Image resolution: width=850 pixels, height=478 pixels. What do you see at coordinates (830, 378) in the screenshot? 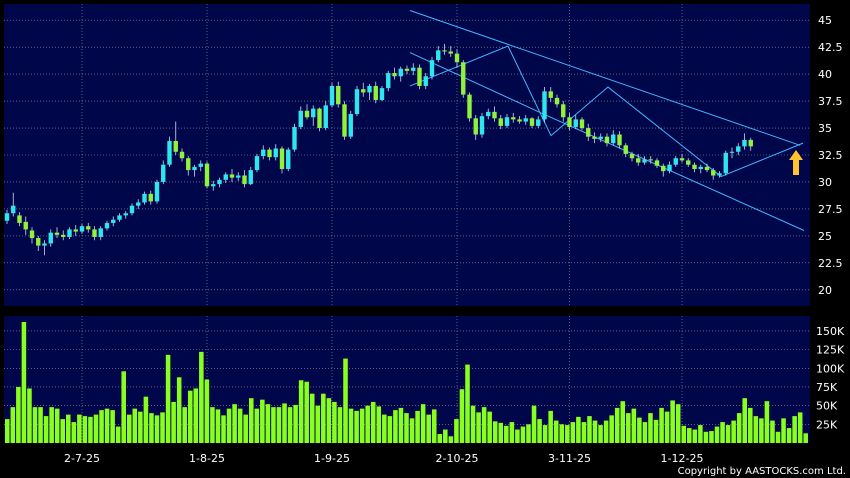
I see `volume-axis-ticks: 150K 125K 100K 75K 50K 25K` at bounding box center [830, 378].